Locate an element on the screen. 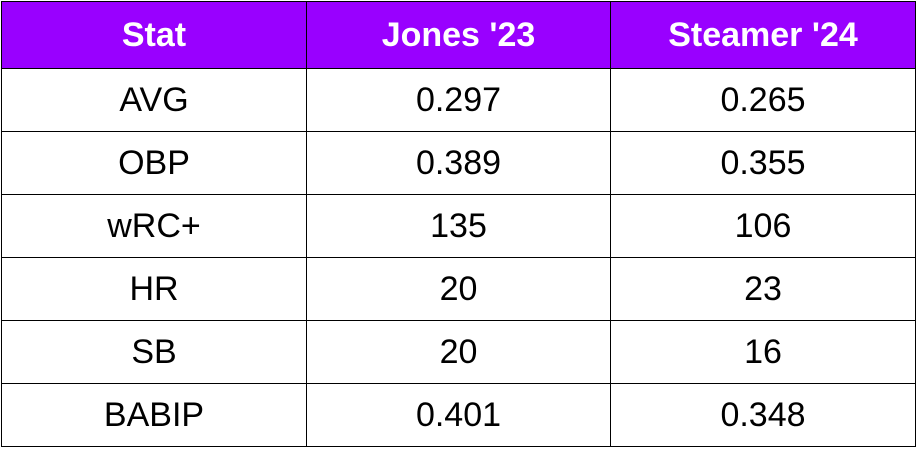 Image resolution: width=916 pixels, height=451 pixels. stat-name-cell: wRC+ is located at coordinates (154, 226).